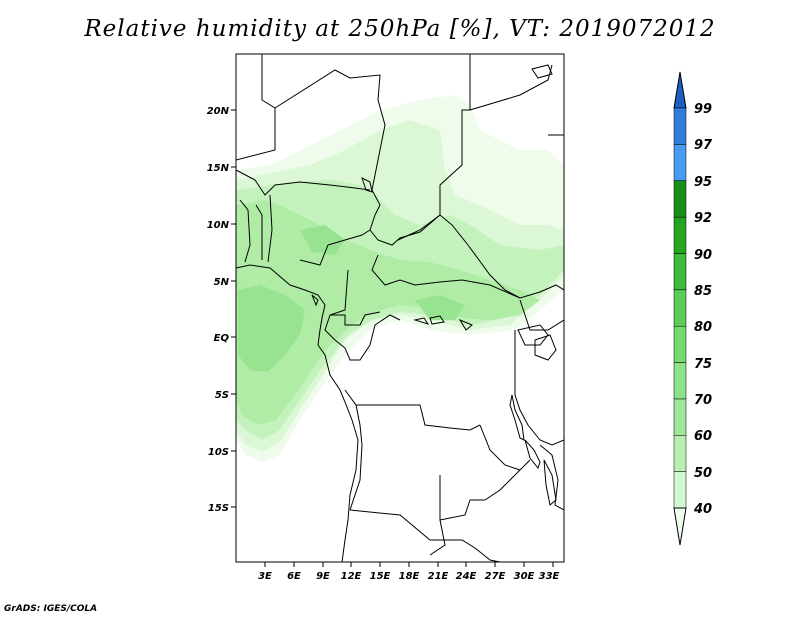 The height and width of the screenshot is (618, 800). I want to click on lon-axis: 3E 6E 9E 12E 15E 18E 21E 24E 27E 30E 33E, so click(409, 572).